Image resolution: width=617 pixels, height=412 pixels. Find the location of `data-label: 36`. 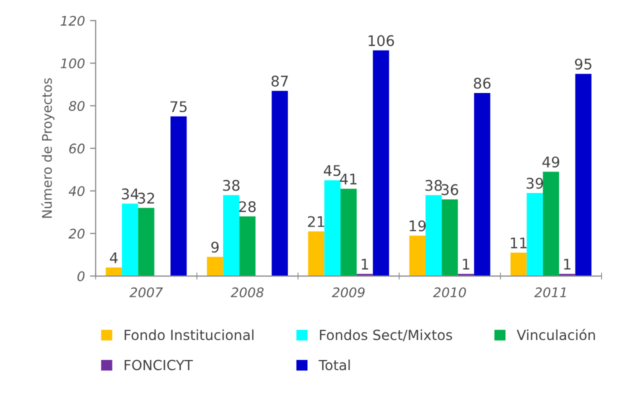

data-label: 36 is located at coordinates (450, 190).